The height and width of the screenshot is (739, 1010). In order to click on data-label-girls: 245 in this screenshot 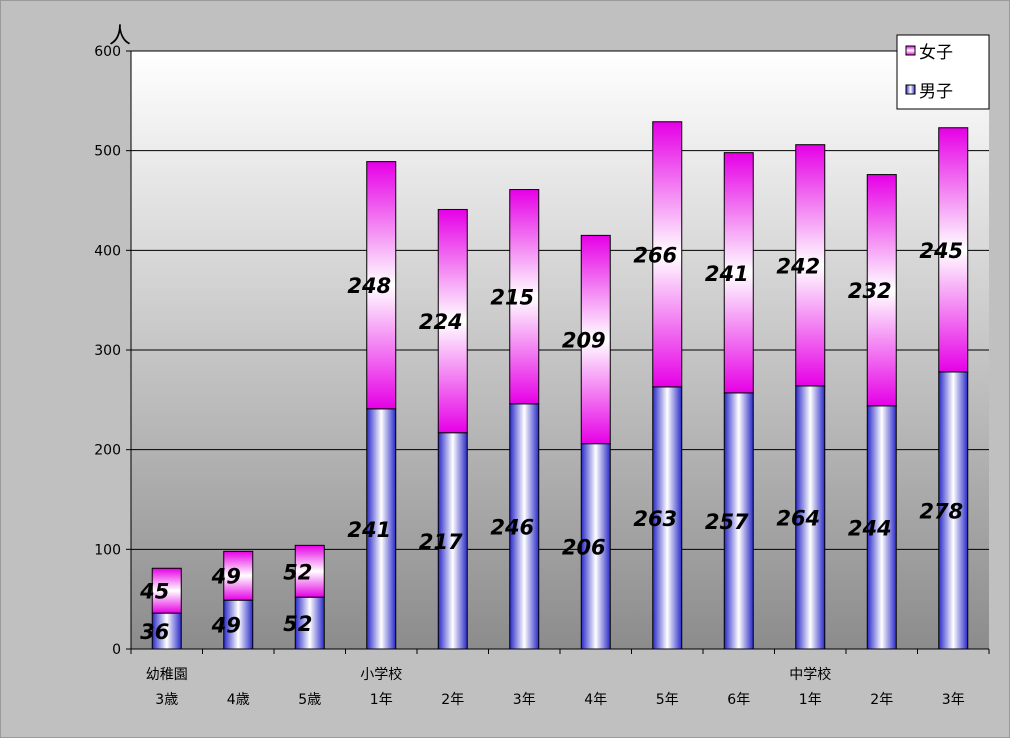, I will do `click(941, 251)`.